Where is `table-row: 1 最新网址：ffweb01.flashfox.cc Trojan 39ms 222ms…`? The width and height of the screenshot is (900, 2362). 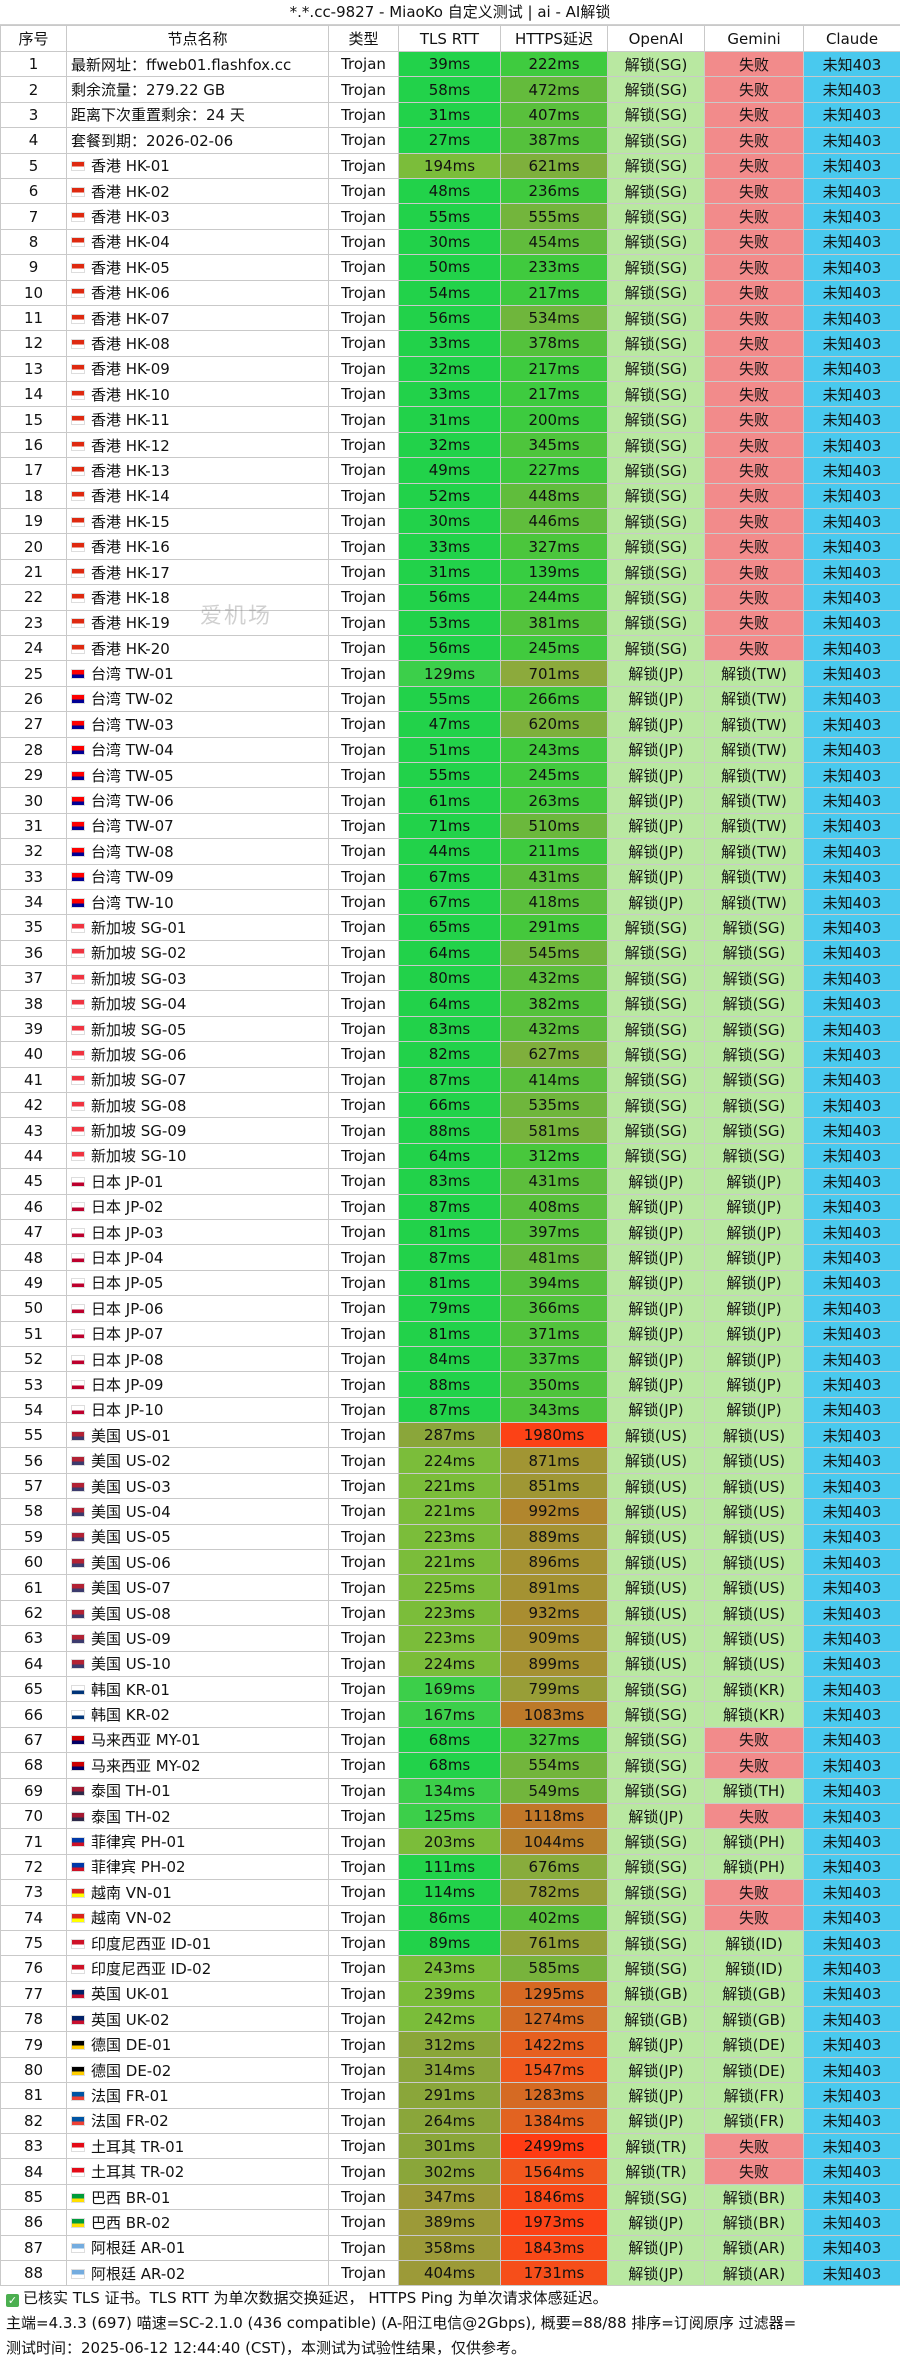
table-row: 1 最新网址：ffweb01.flashfox.cc Trojan 39ms 222ms… is located at coordinates (450, 64).